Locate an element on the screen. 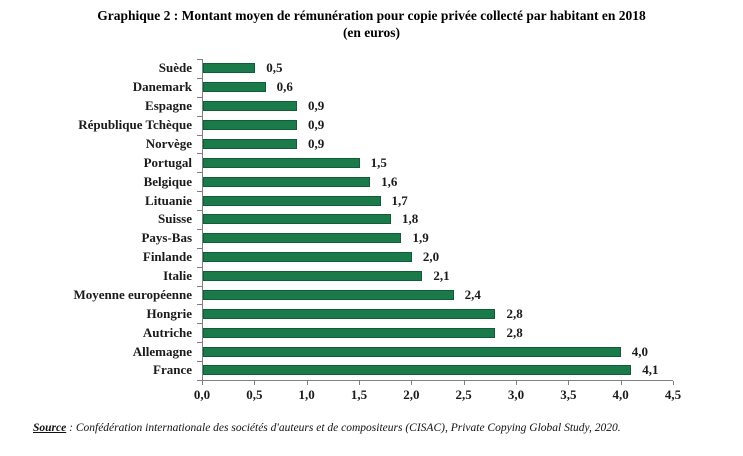 The width and height of the screenshot is (743, 456). x-axis: 0,0 0,5 1,0 1,5 2,0 2,5 3,0 3,5 4,0 4,5 is located at coordinates (437, 393).